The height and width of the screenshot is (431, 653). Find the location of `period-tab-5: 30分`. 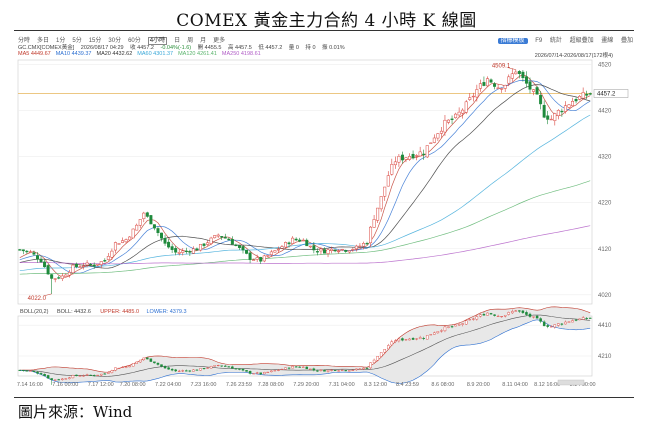

period-tab-5: 30分 is located at coordinates (115, 41).